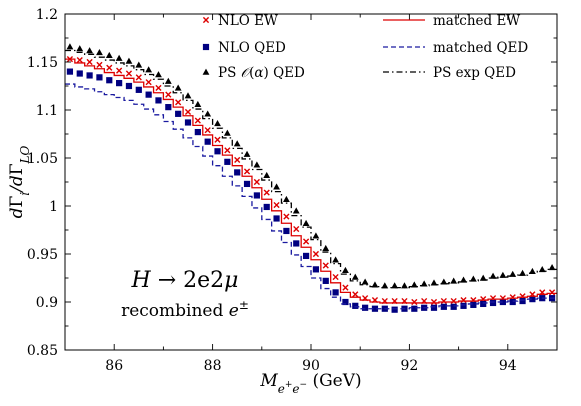 The width and height of the screenshot is (581, 406). What do you see at coordinates (42, 255) in the screenshot?
I see `y-tick-label-0.95: 0.95` at bounding box center [42, 255].